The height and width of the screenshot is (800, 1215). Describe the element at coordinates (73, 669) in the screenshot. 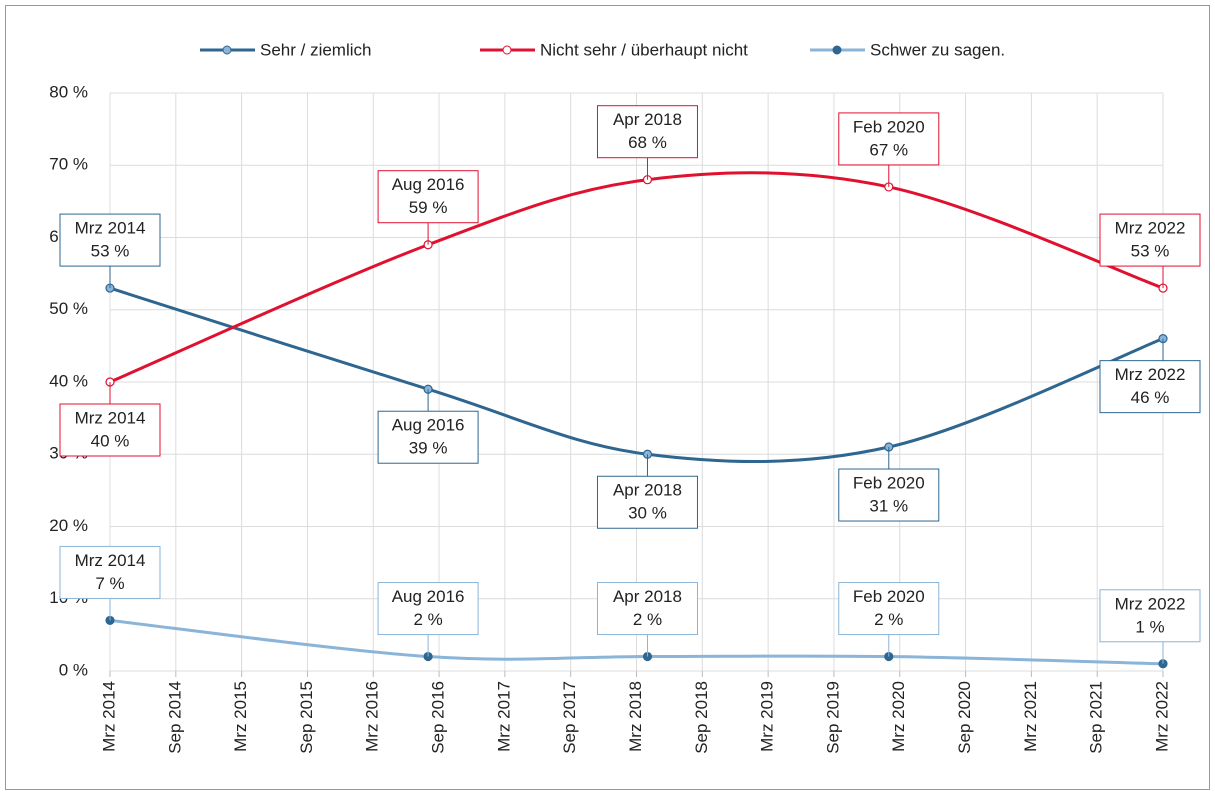

I see `y-tick-label: 0 %` at that location.